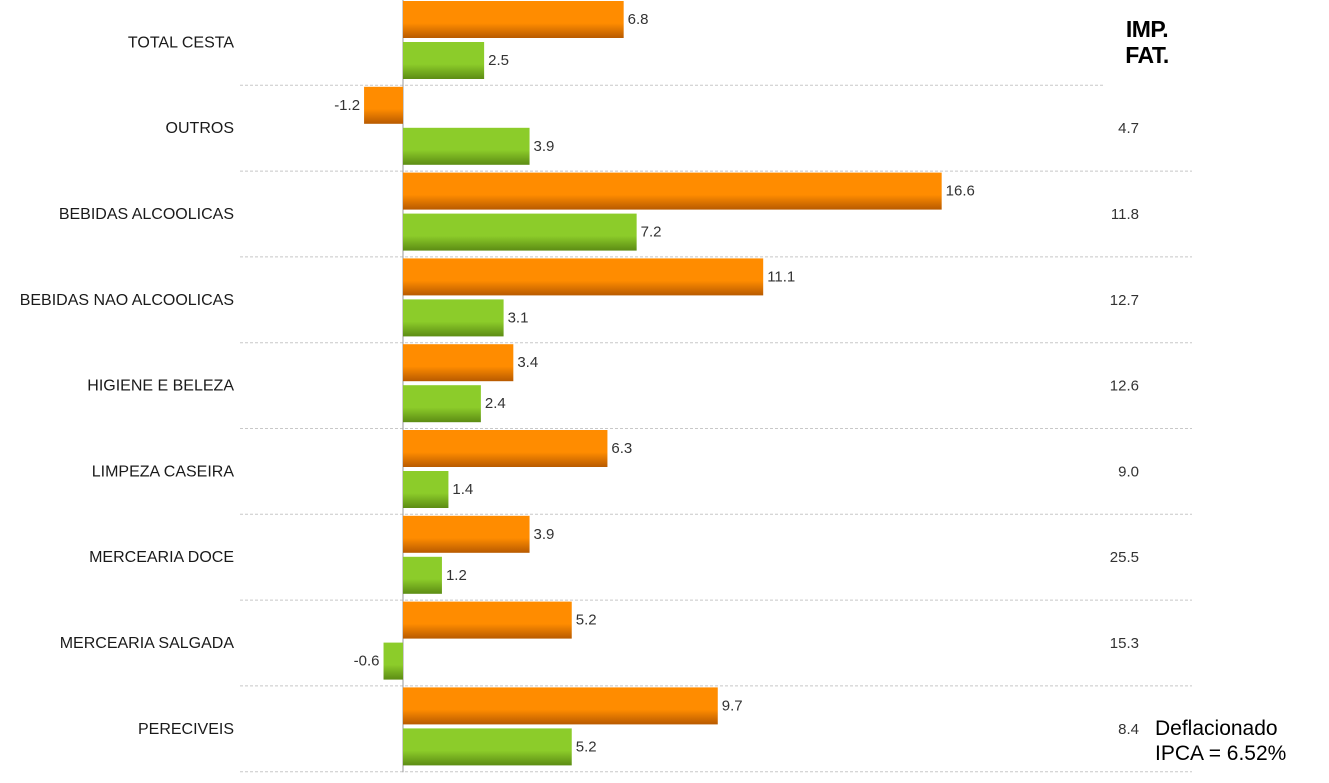 Image resolution: width=1329 pixels, height=783 pixels. I want to click on category-label: BEBIDAS ALCOOLICAS, so click(146, 214).